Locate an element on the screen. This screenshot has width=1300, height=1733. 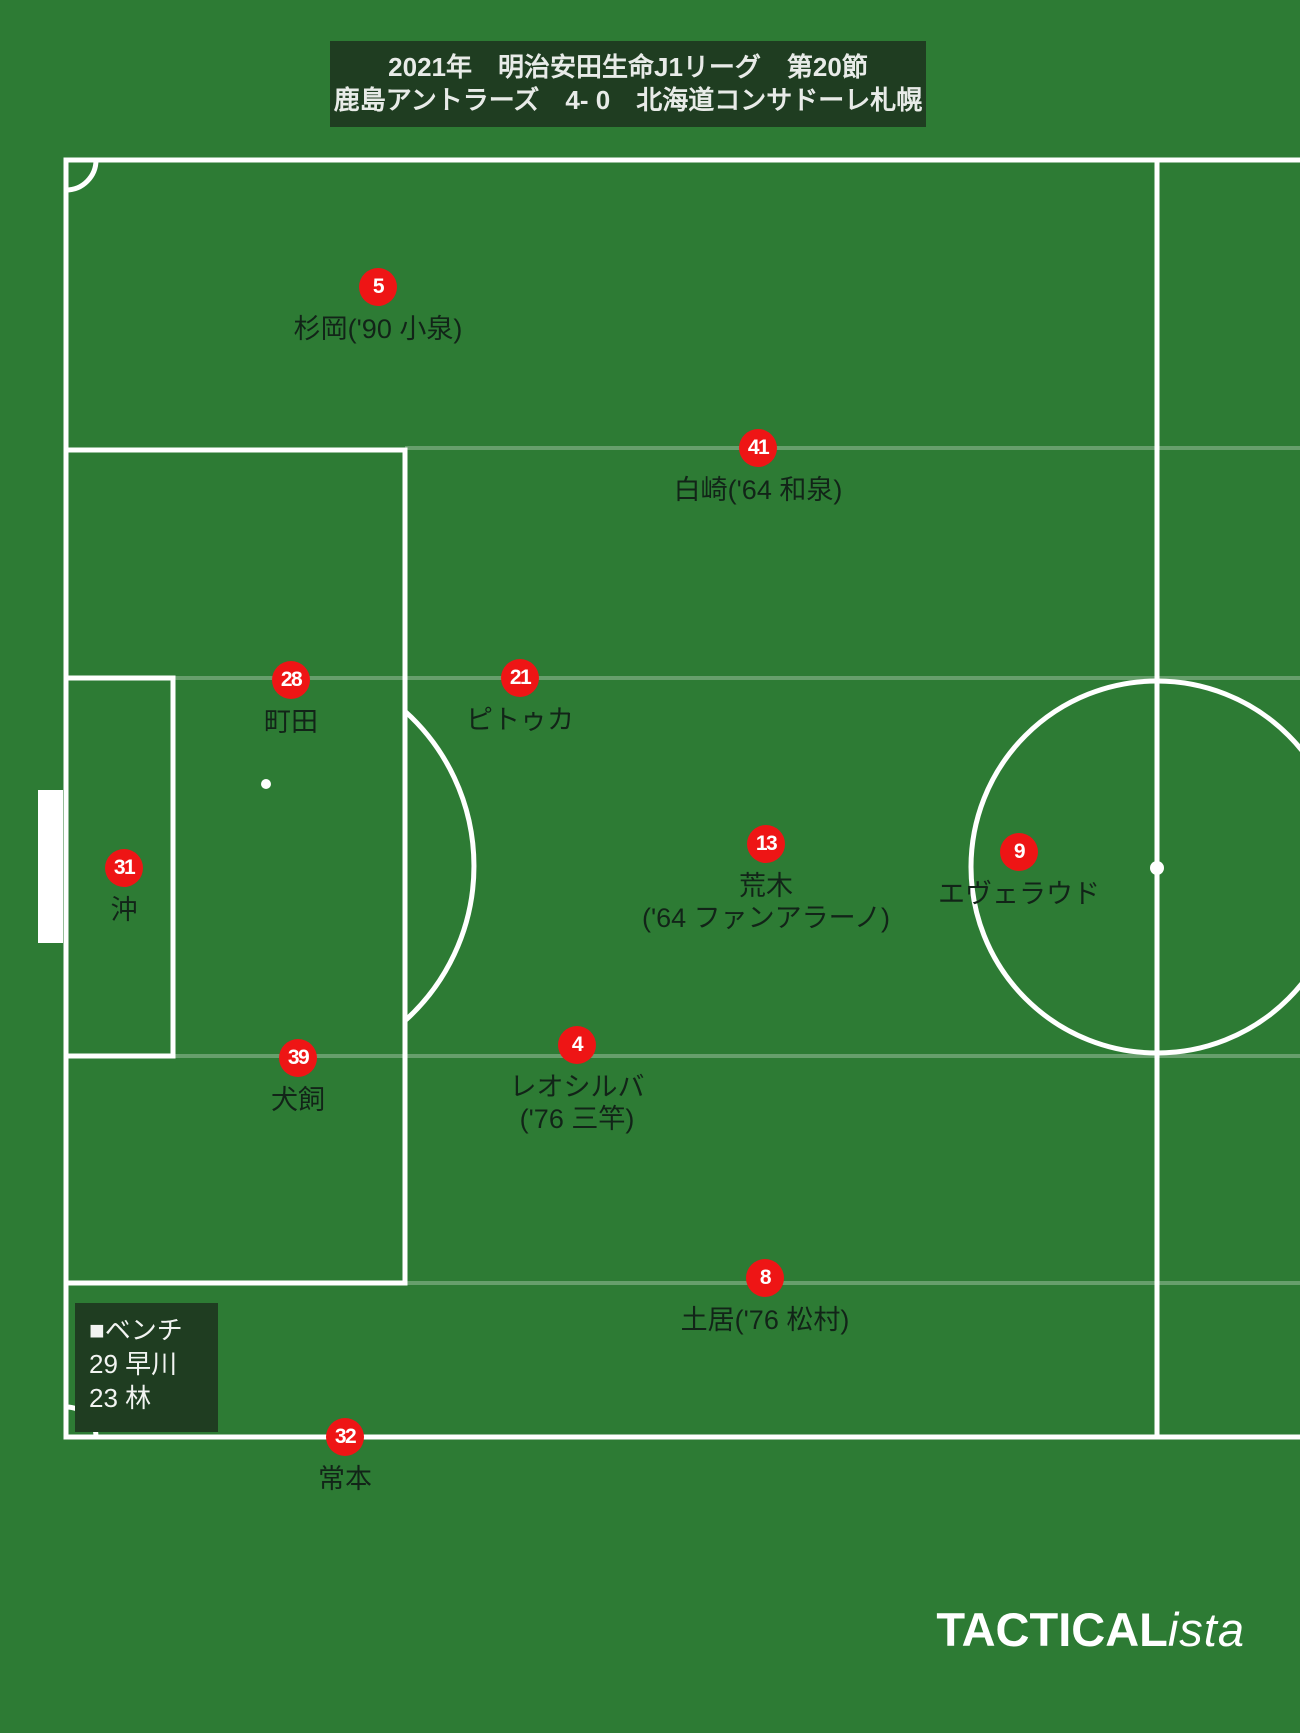
bench-item: 29 早川 is located at coordinates (133, 1364).